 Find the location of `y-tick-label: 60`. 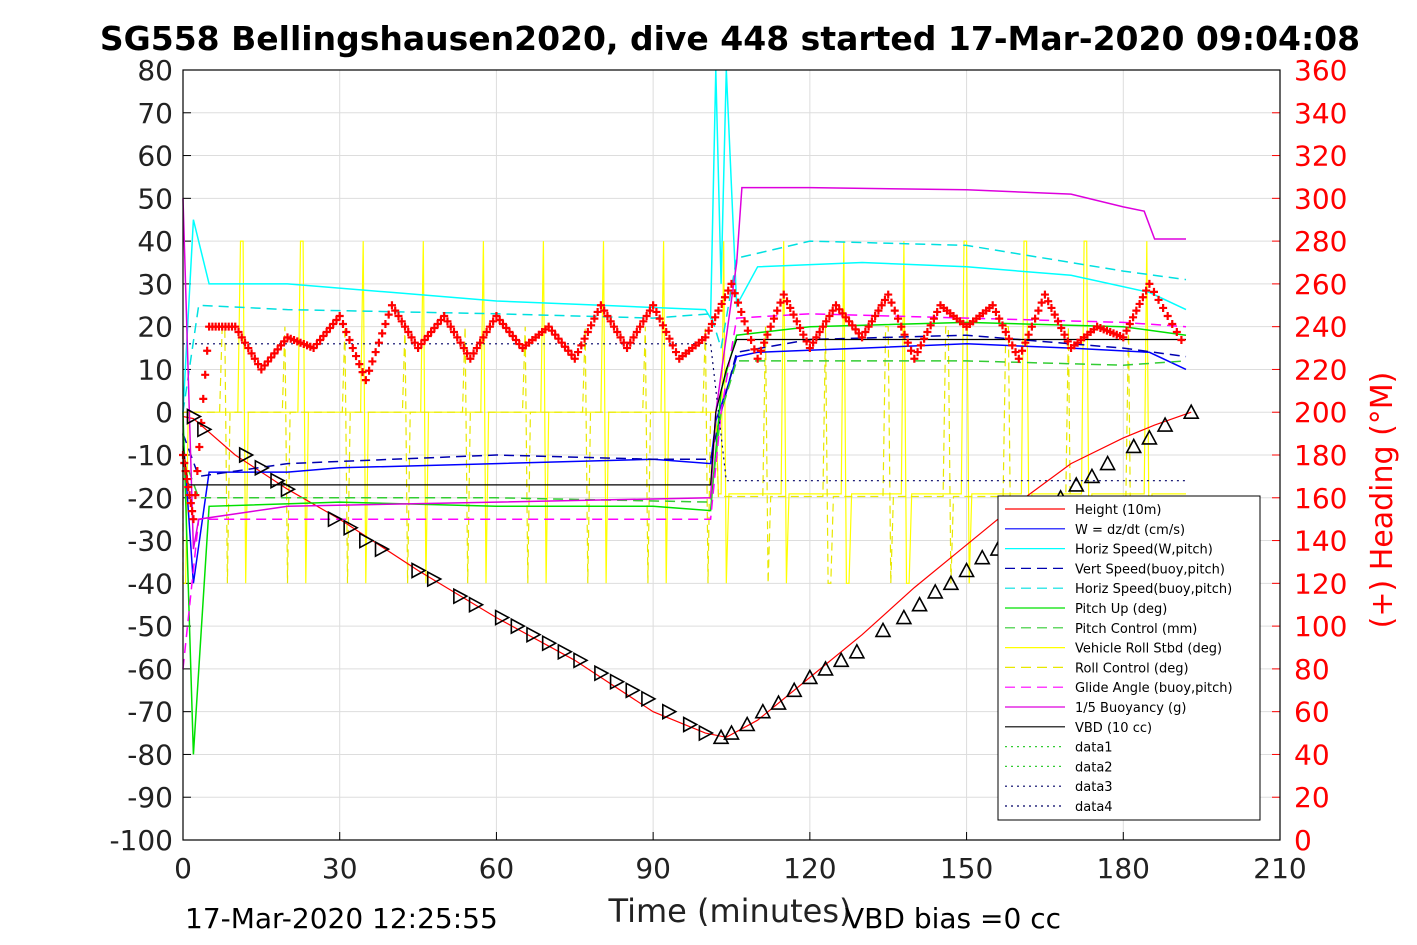

y-tick-label: 60 is located at coordinates (155, 156).